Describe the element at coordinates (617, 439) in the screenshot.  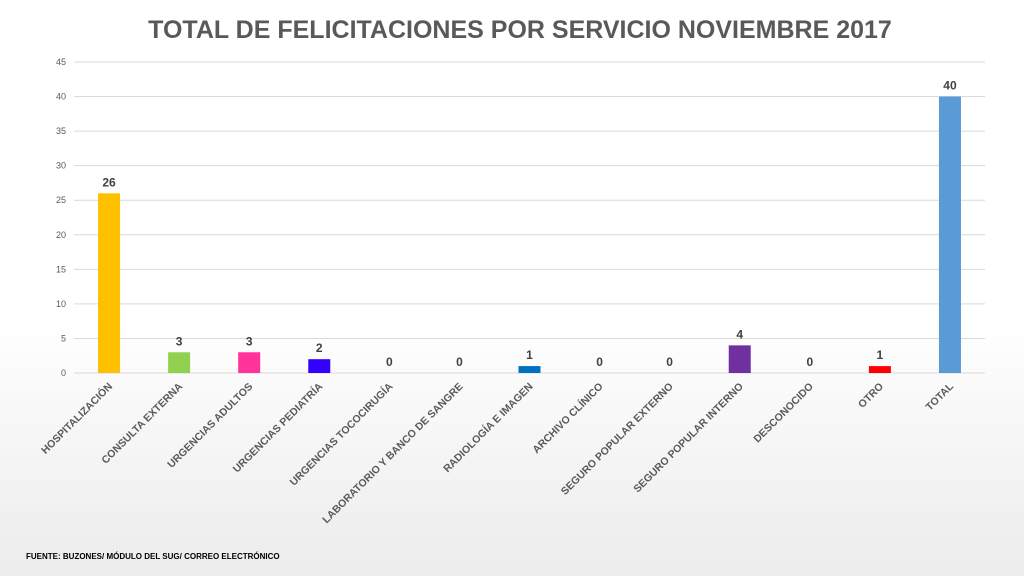
I see `x-tick-label: SEGURO POPULAR EXTERNO` at that location.